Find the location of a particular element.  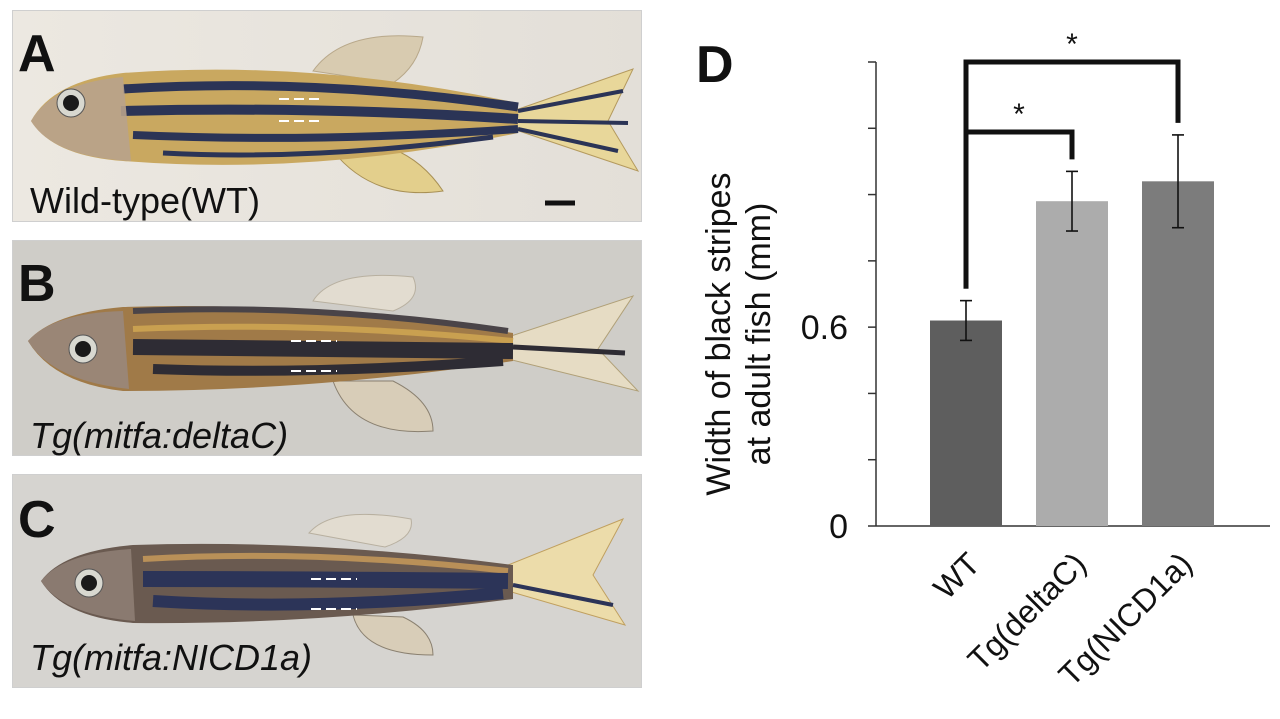

panel-letter-a: A is located at coordinates (37, 54).